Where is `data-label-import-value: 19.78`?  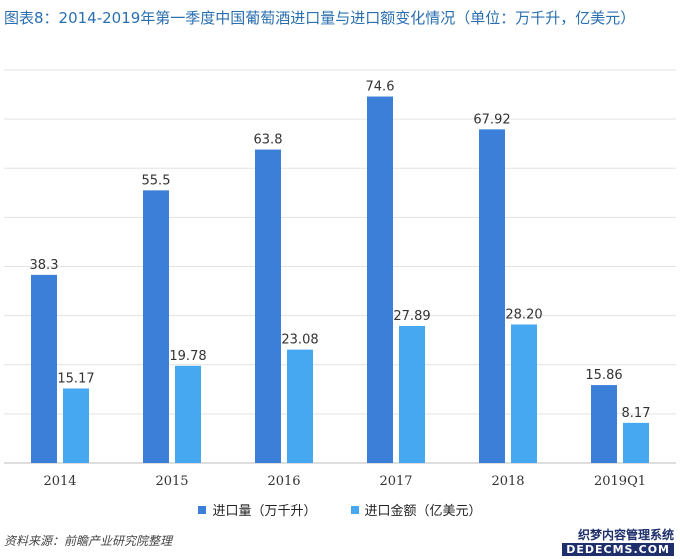 data-label-import-value: 19.78 is located at coordinates (187, 356).